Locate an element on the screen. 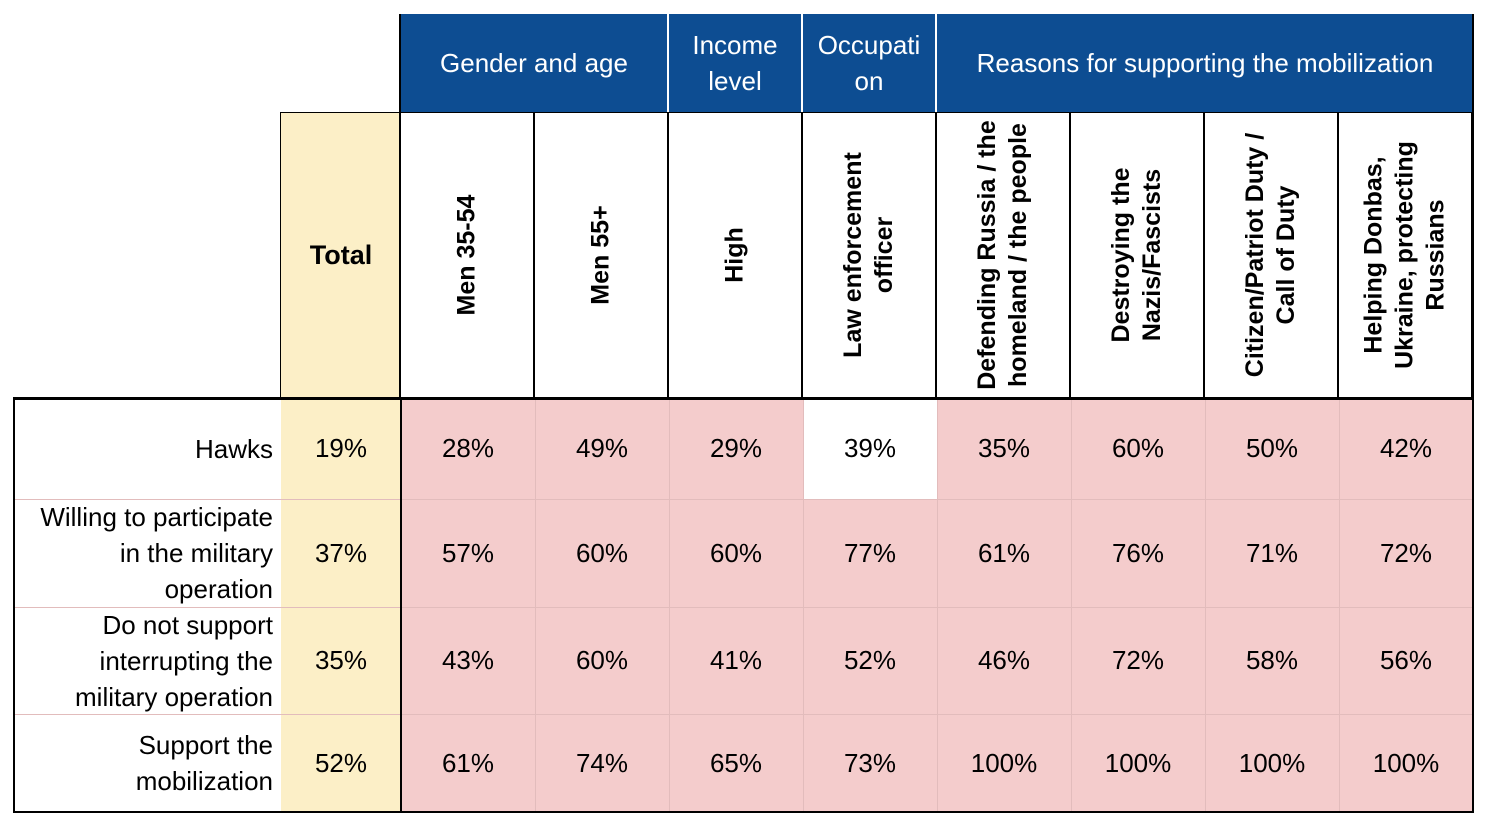 Image resolution: width=1486 pixels, height=826 pixels. total-column-background is located at coordinates (341, 462).